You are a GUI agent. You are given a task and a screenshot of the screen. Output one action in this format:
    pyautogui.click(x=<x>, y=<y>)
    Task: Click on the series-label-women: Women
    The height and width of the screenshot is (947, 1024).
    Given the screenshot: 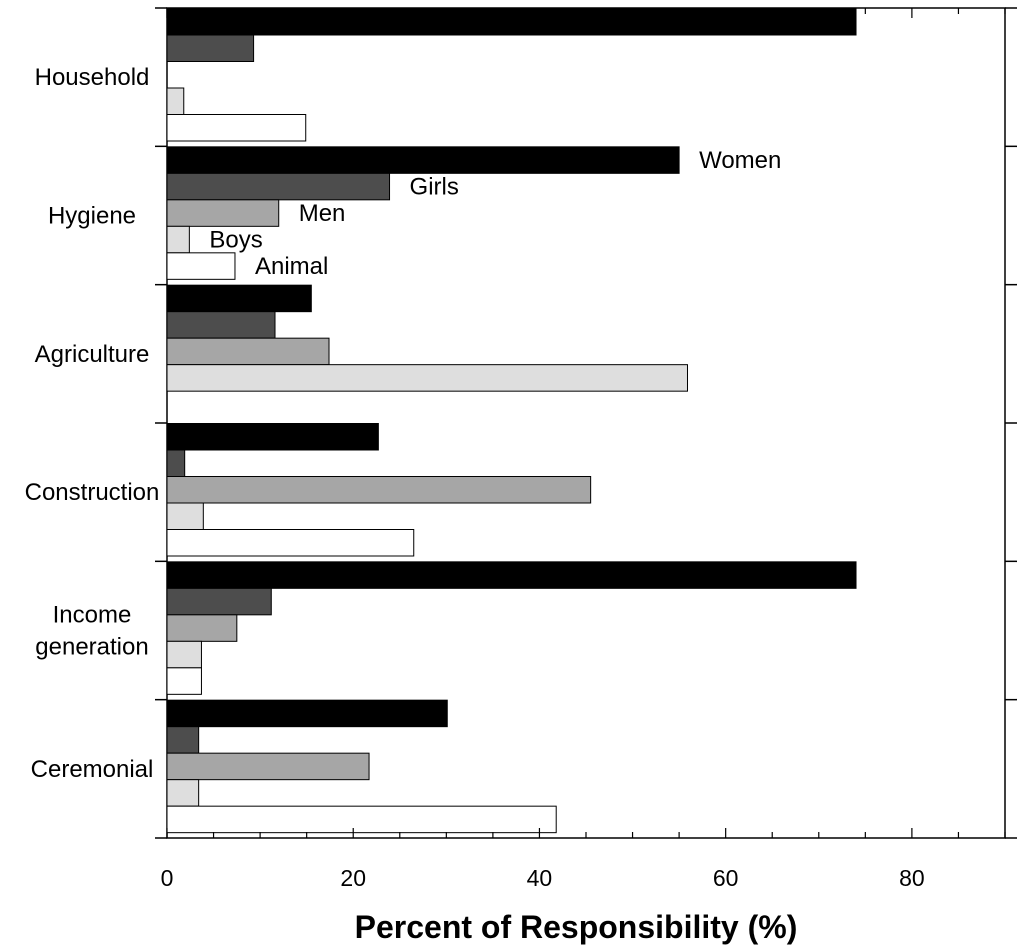 What is the action you would take?
    pyautogui.click(x=740, y=160)
    